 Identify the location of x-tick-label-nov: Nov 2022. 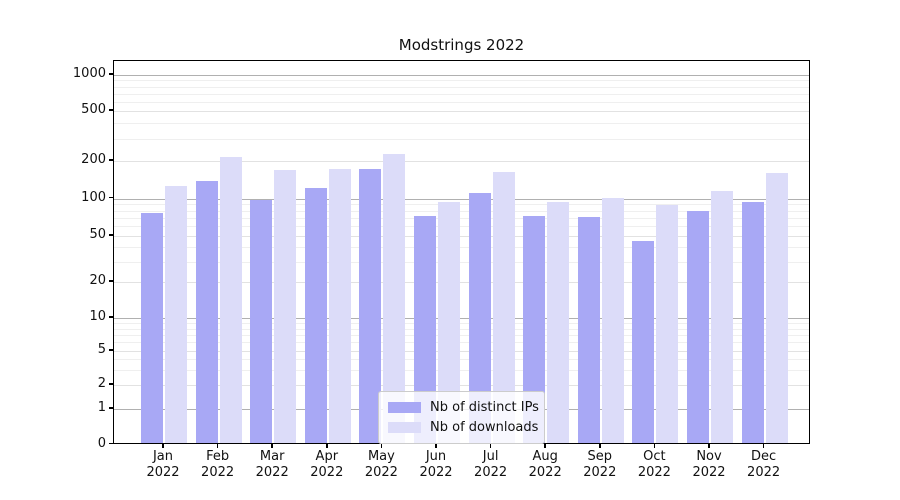
(709, 464).